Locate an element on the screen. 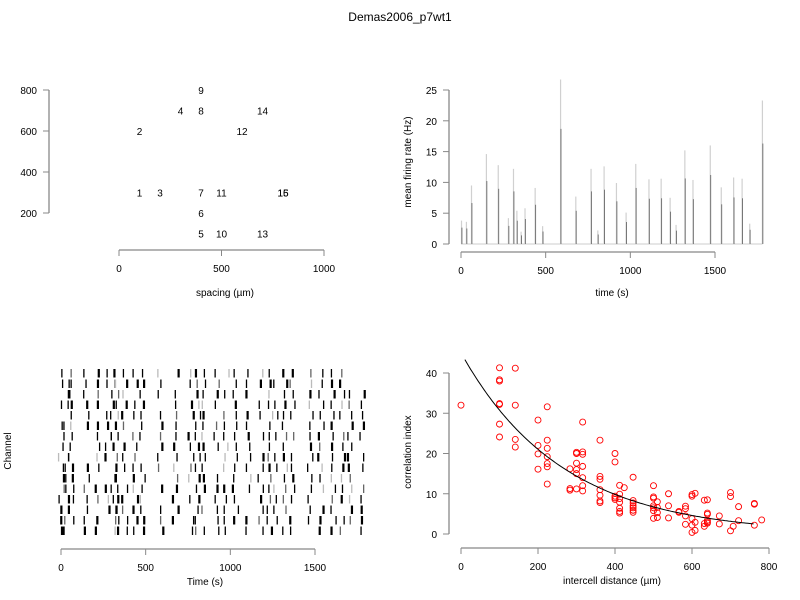 The image size is (800, 600). electrode-label: 16 is located at coordinates (283, 194).